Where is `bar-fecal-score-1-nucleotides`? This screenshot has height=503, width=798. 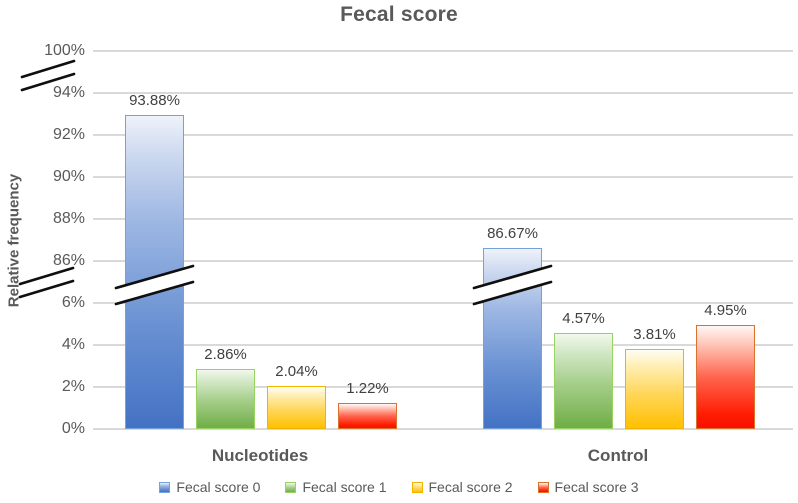 bar-fecal-score-1-nucleotides is located at coordinates (225, 398).